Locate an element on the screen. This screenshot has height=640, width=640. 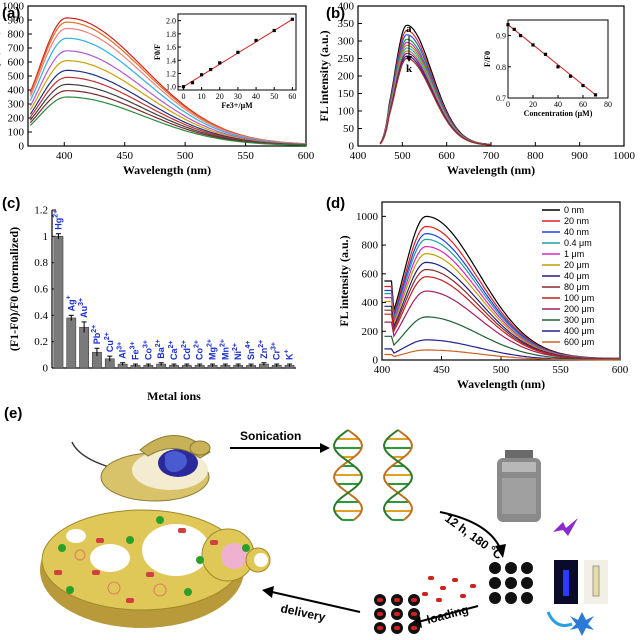
mouse-boat-illustration is located at coordinates (141, 468).